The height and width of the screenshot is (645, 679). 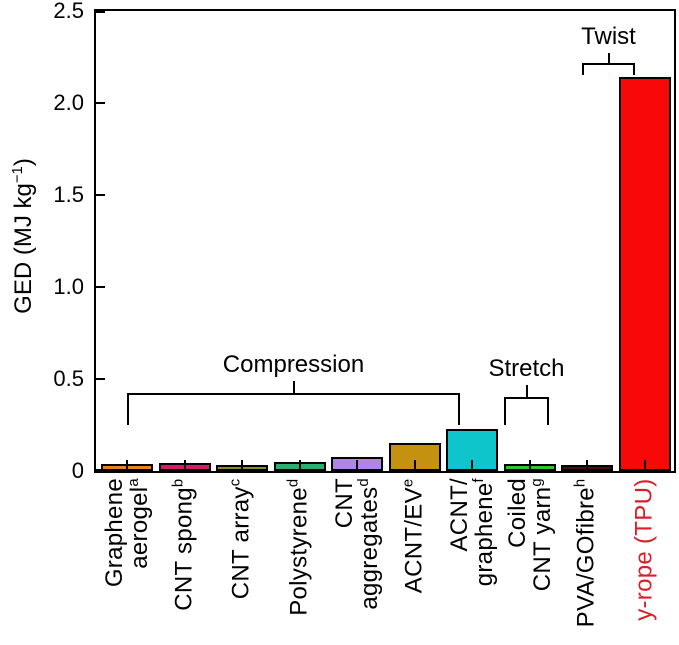 What do you see at coordinates (526, 411) in the screenshot?
I see `bracket-stretch` at bounding box center [526, 411].